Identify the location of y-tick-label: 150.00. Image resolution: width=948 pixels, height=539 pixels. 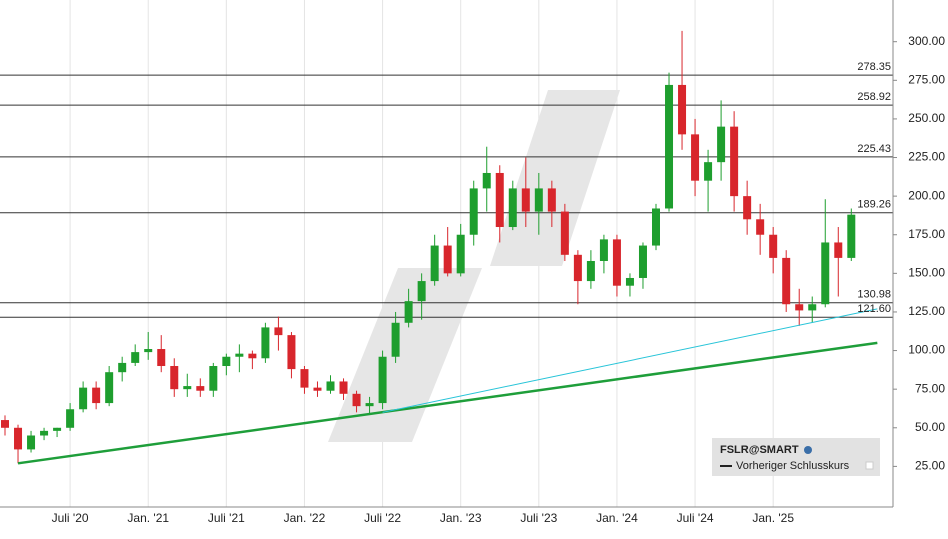
(926, 273).